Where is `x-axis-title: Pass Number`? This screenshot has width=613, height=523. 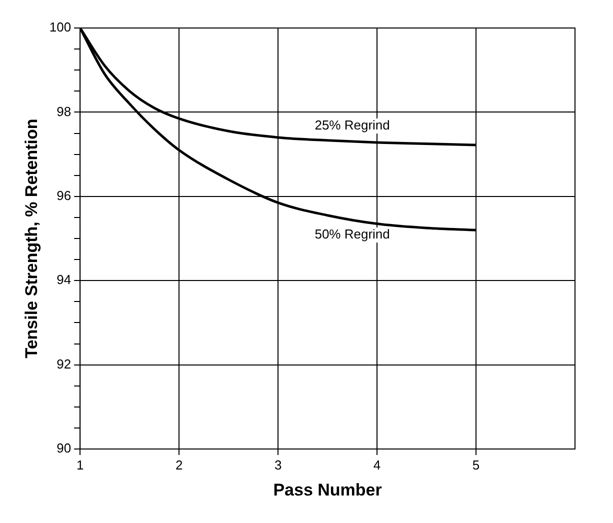 x-axis-title: Pass Number is located at coordinates (327, 490).